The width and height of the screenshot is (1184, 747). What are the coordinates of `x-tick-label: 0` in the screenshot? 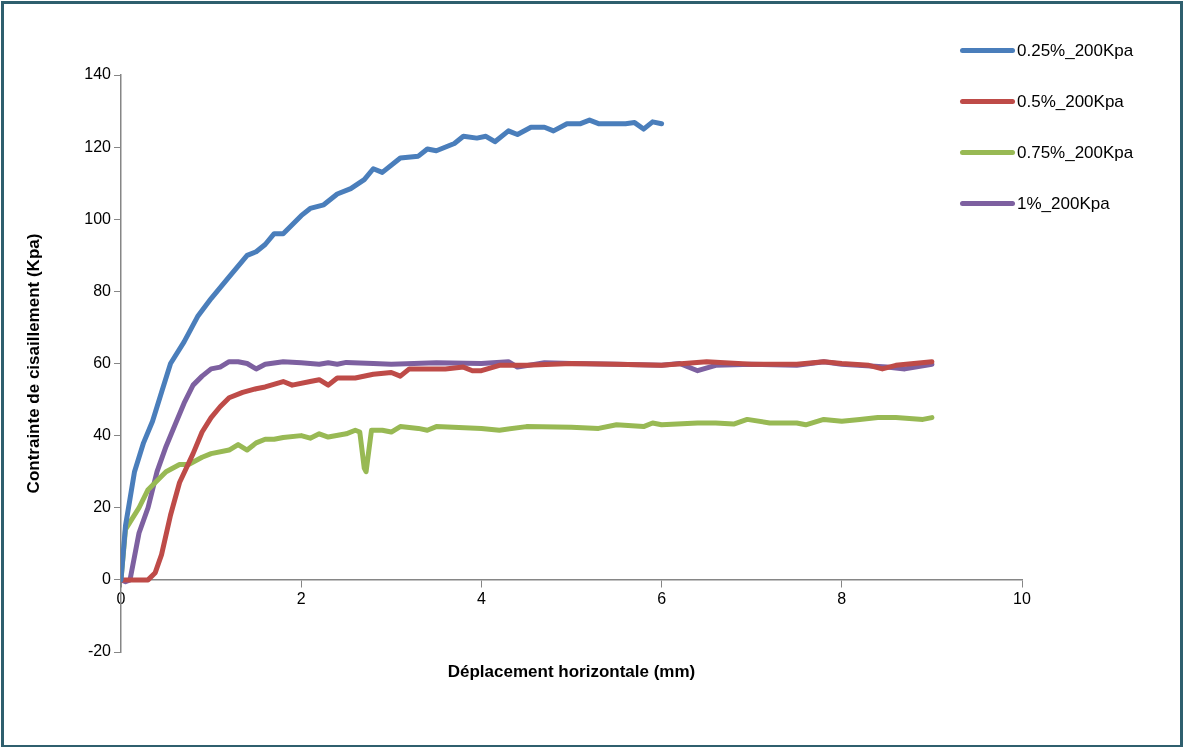 It's located at (121, 598).